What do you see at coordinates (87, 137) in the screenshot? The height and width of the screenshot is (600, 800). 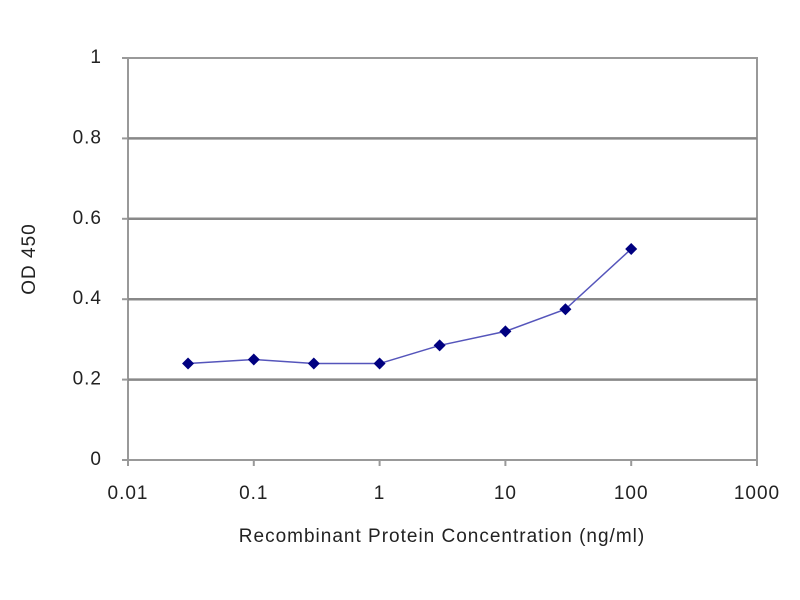 I see `y-tick-label: 0.8` at bounding box center [87, 137].